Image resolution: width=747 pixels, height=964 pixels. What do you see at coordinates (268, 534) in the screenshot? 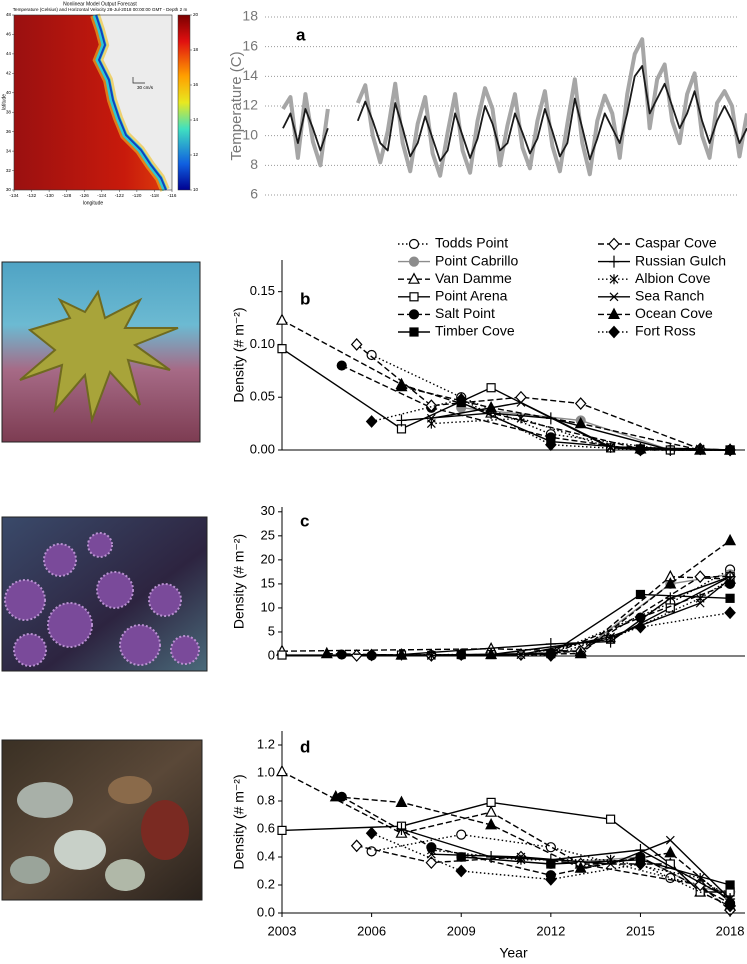
I see `y-tick-label: 25` at bounding box center [268, 534].